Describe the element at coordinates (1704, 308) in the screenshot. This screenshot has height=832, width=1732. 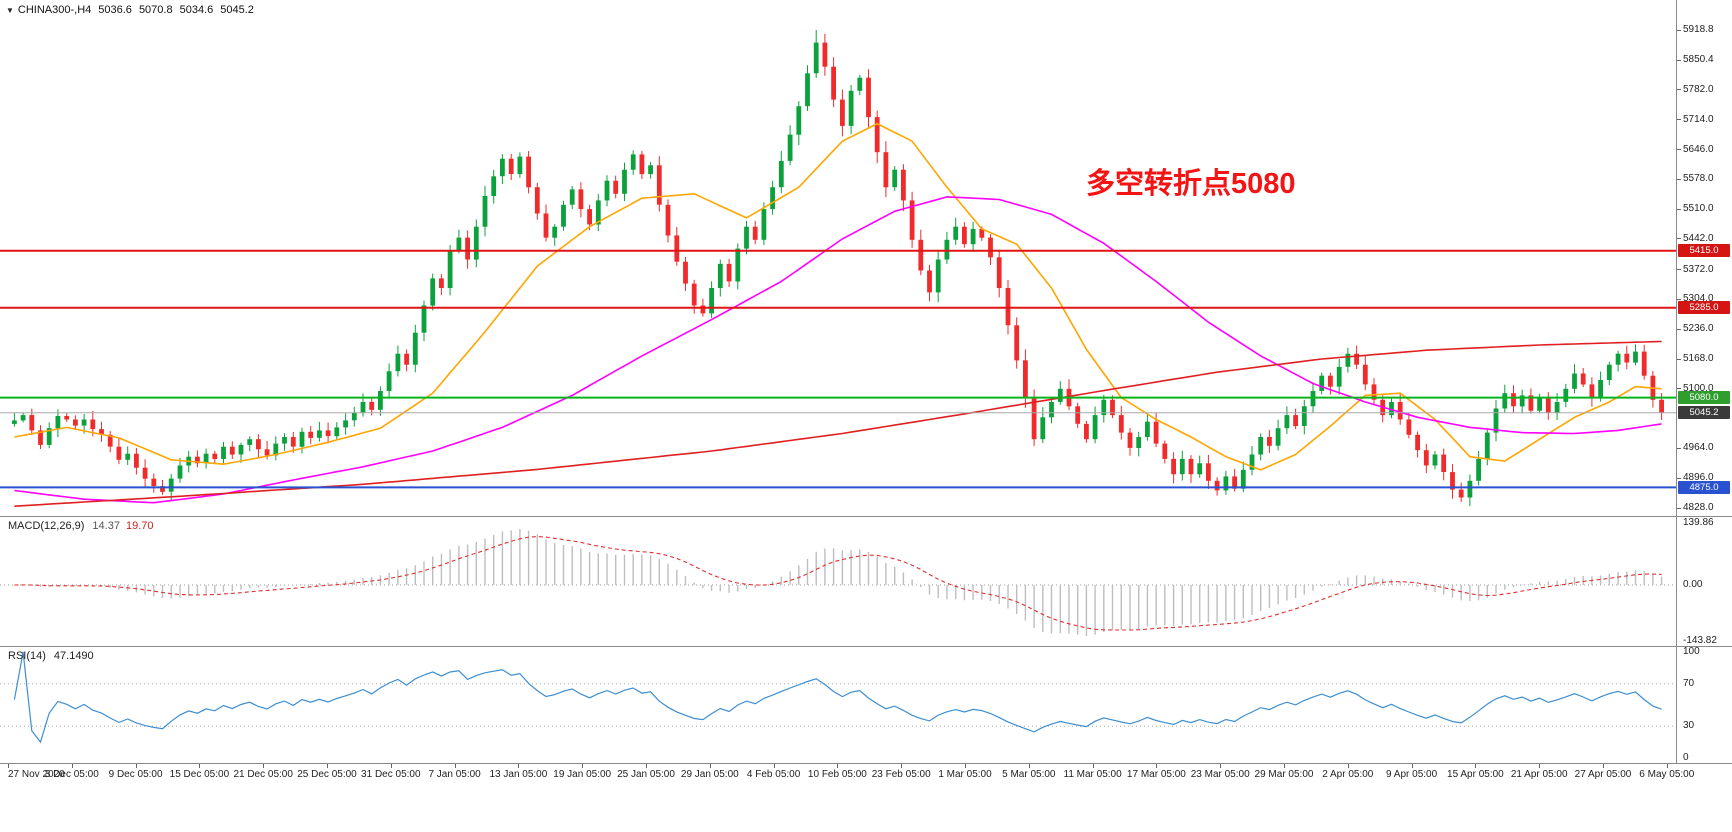
I see `price-level-tag: 5285.0` at that location.